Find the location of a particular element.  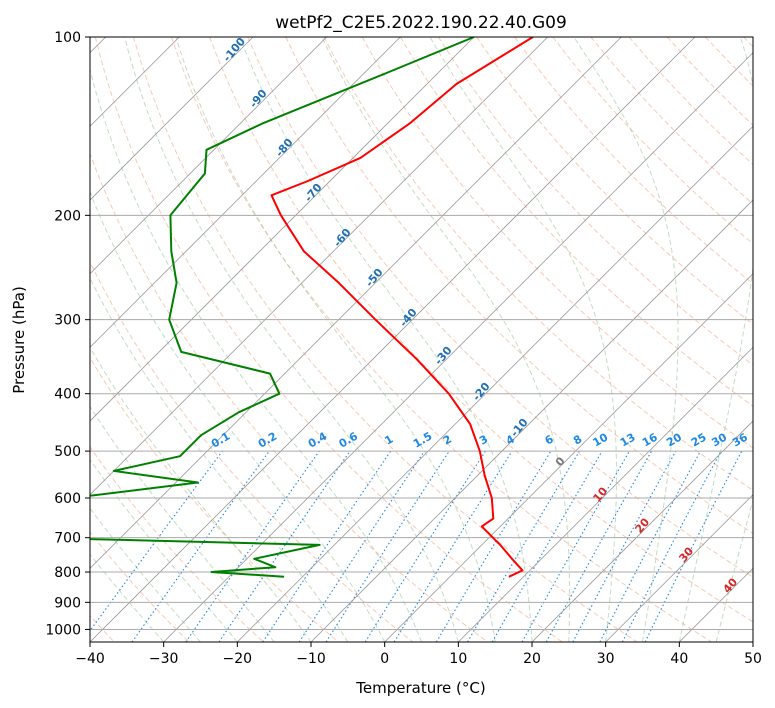

y-tick-label: 700 is located at coordinates (67, 539).